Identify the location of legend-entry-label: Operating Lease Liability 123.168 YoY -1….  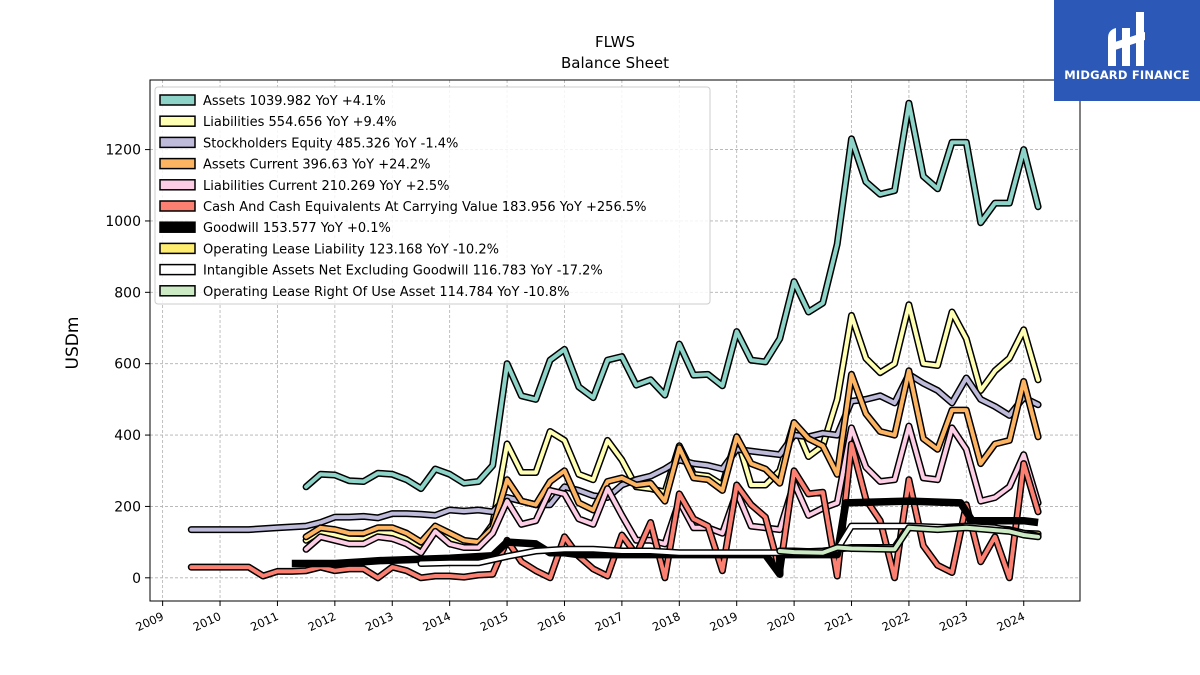
(351, 249).